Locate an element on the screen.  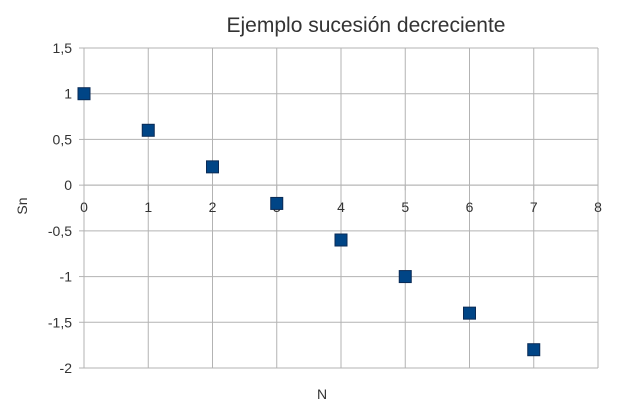
axes is located at coordinates (341, 187).